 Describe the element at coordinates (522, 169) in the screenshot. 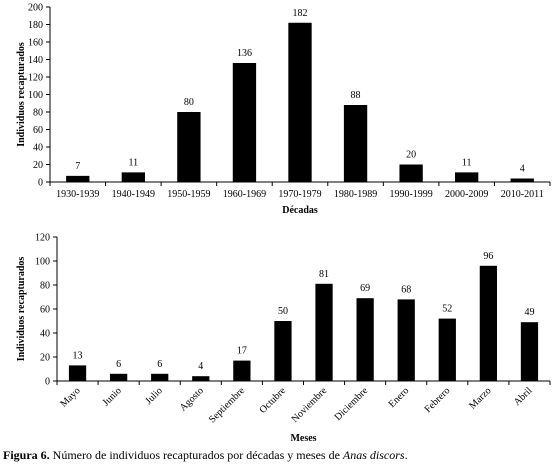

I see `decades-data-label: 4` at that location.